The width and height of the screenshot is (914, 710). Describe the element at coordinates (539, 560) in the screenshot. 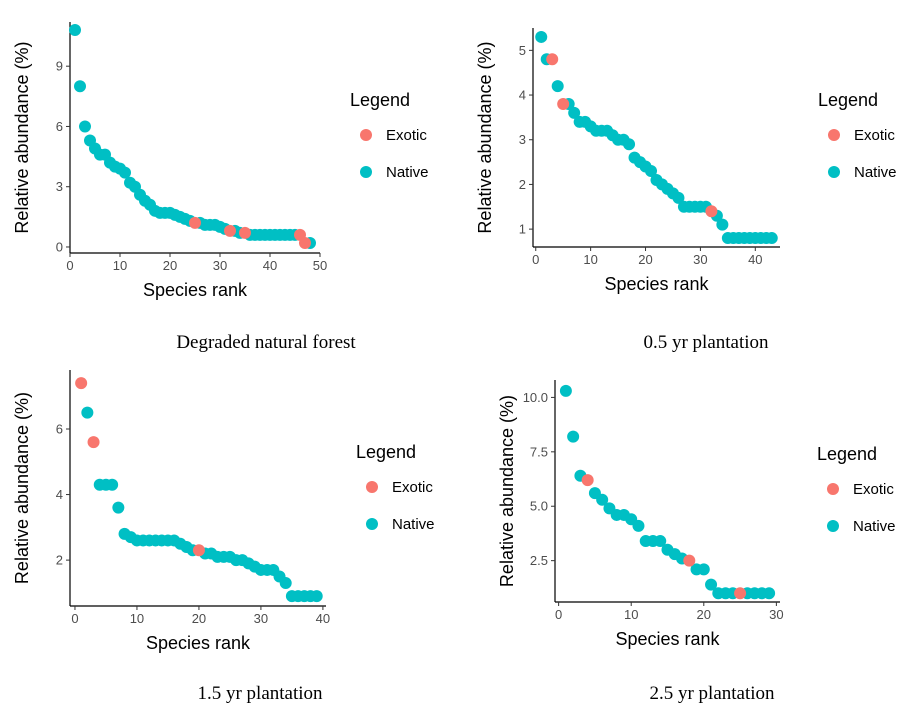

I see `y-tick-label: 2.5` at that location.